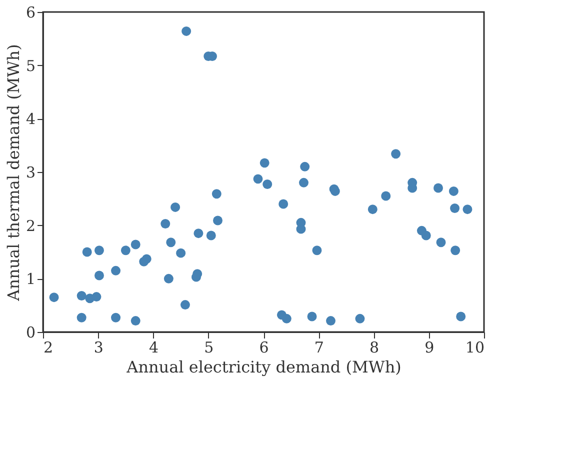  What do you see at coordinates (374, 347) in the screenshot?
I see `x-tick-label: 8` at bounding box center [374, 347].